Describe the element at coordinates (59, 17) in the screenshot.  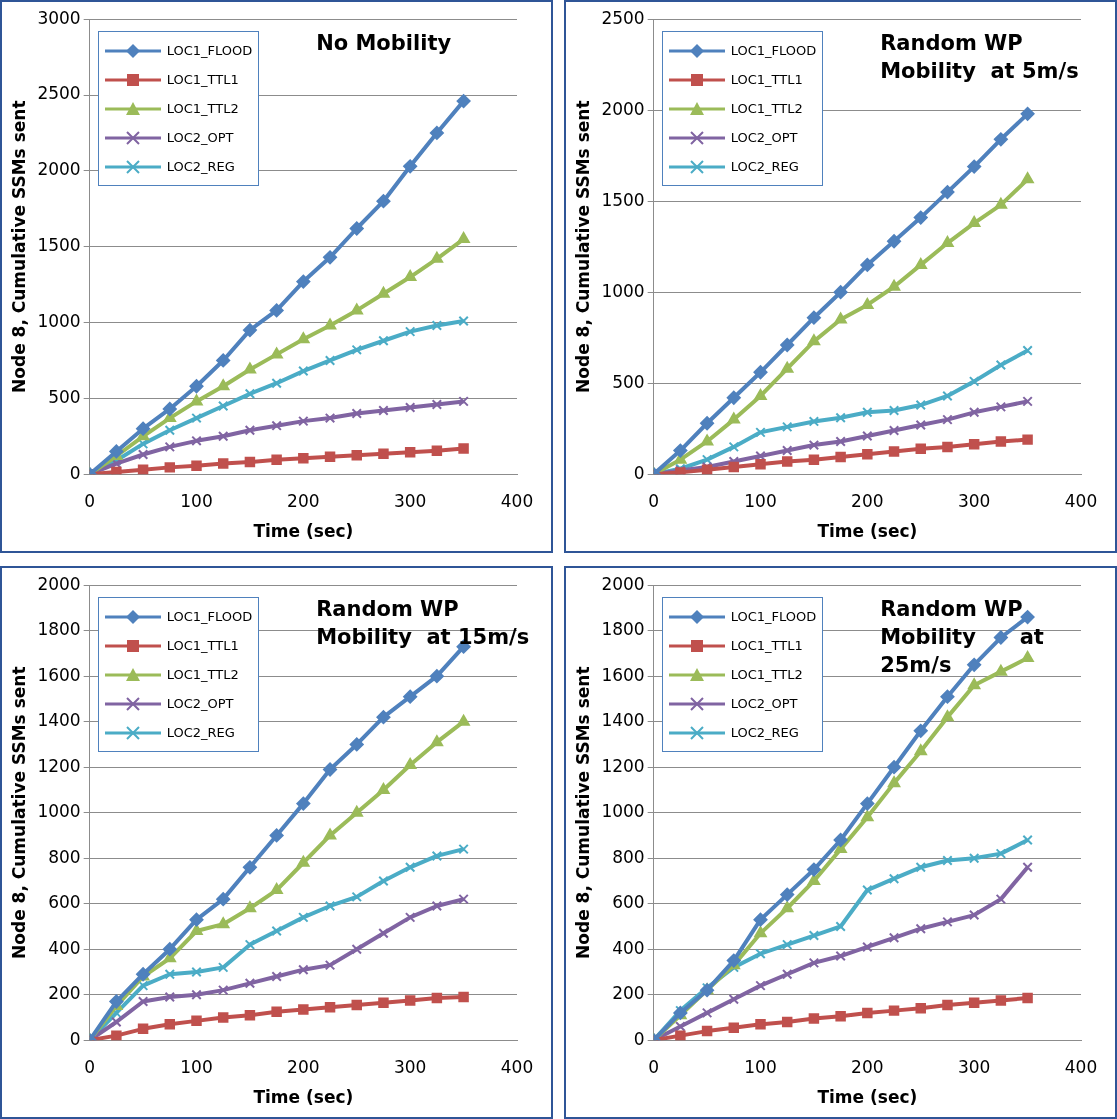
I see `y-tick-label: 3000` at that location.